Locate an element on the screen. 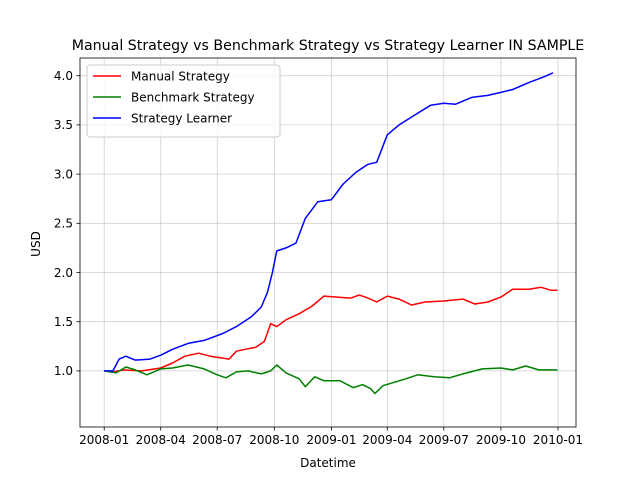  y-tick-label: 1.5 is located at coordinates (63, 322).